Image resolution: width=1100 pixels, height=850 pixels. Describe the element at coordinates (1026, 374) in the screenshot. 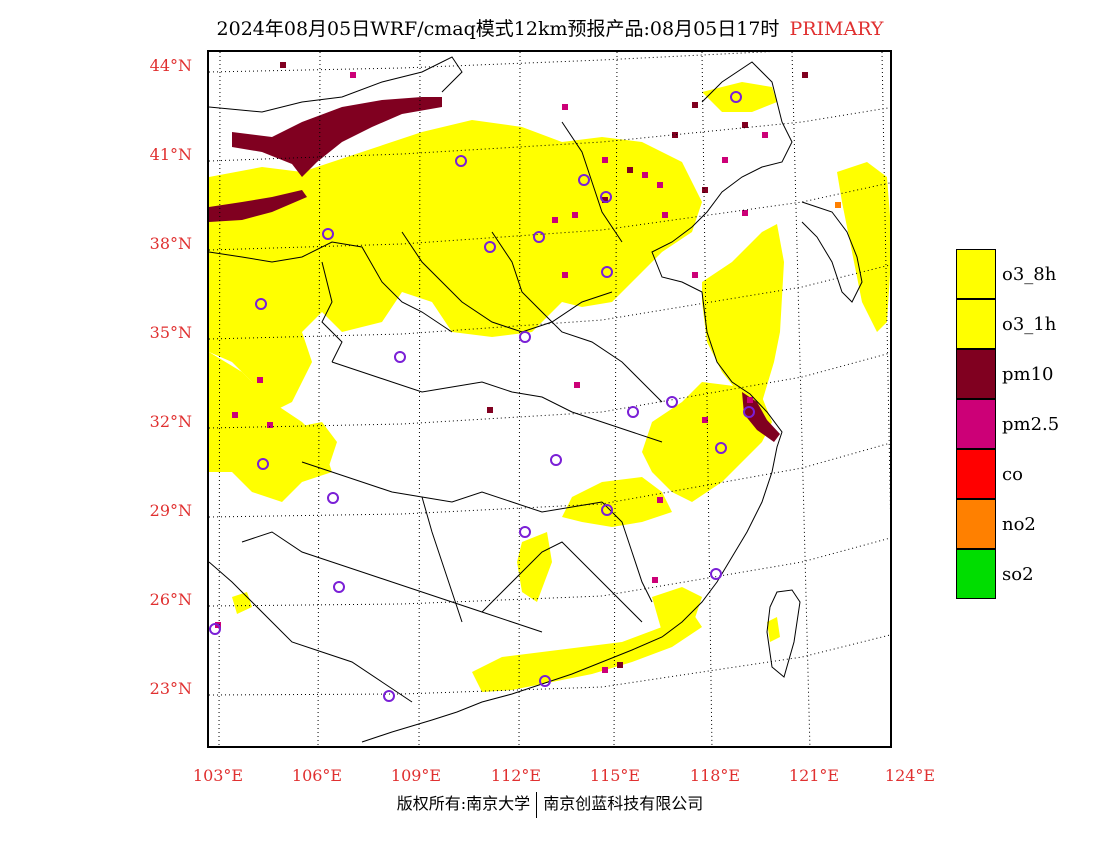

I see `legend-item-pm10: pm10` at that location.